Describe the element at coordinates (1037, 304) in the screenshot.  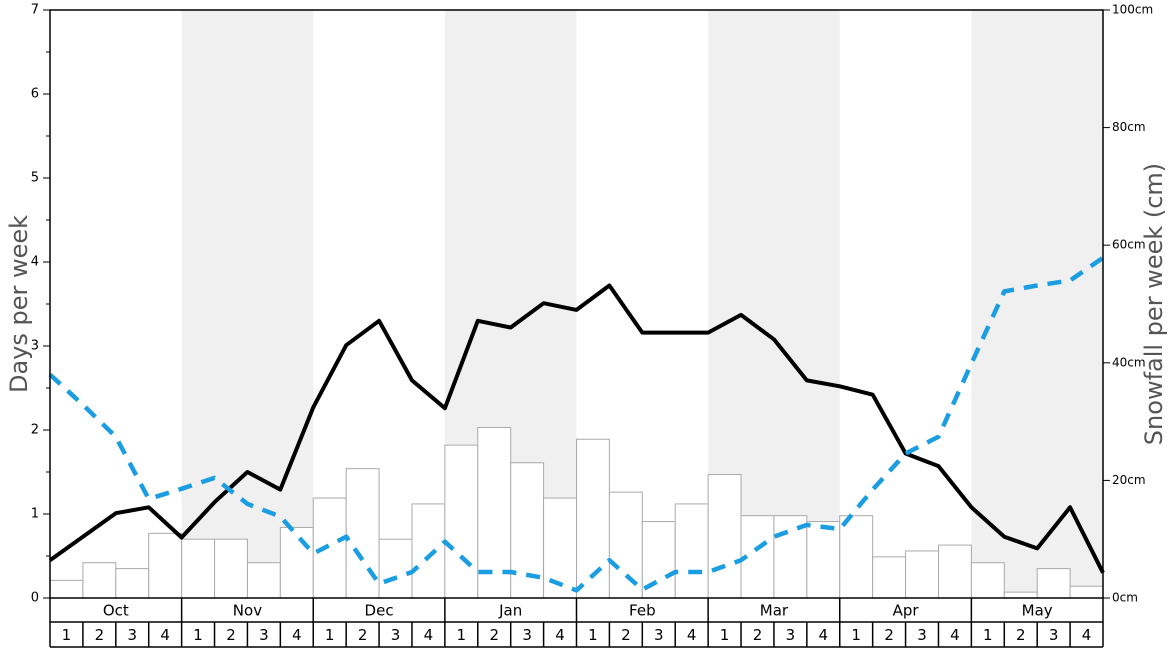
I see `shade-may` at that location.